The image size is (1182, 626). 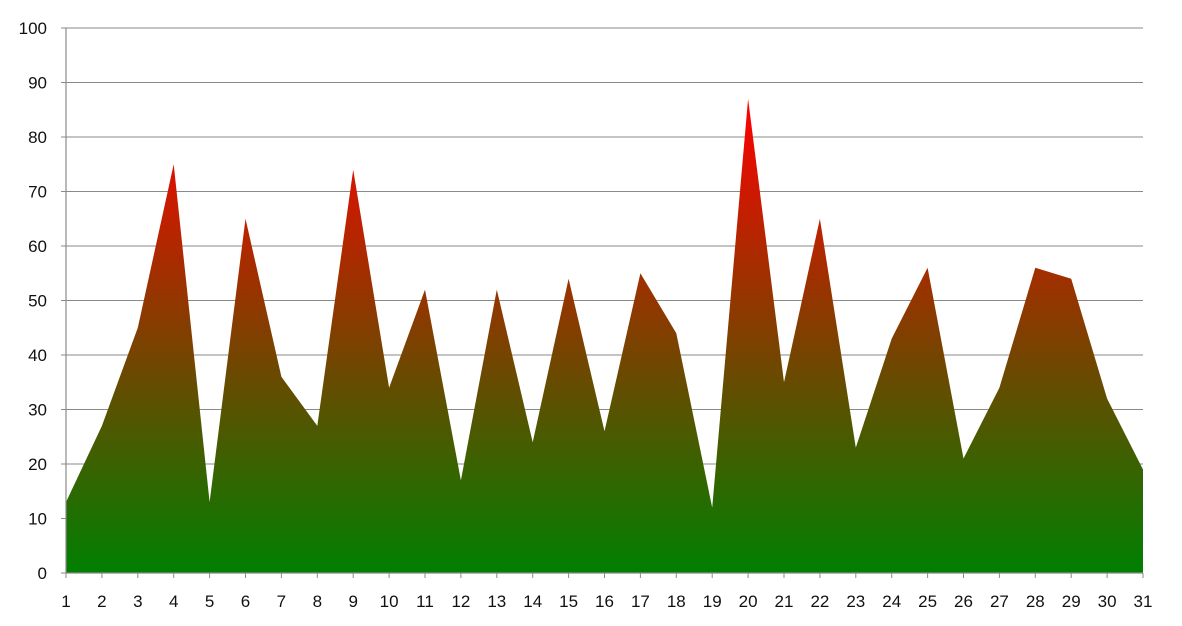 I want to click on x-tick-label-28: 28, so click(x=1035, y=601).